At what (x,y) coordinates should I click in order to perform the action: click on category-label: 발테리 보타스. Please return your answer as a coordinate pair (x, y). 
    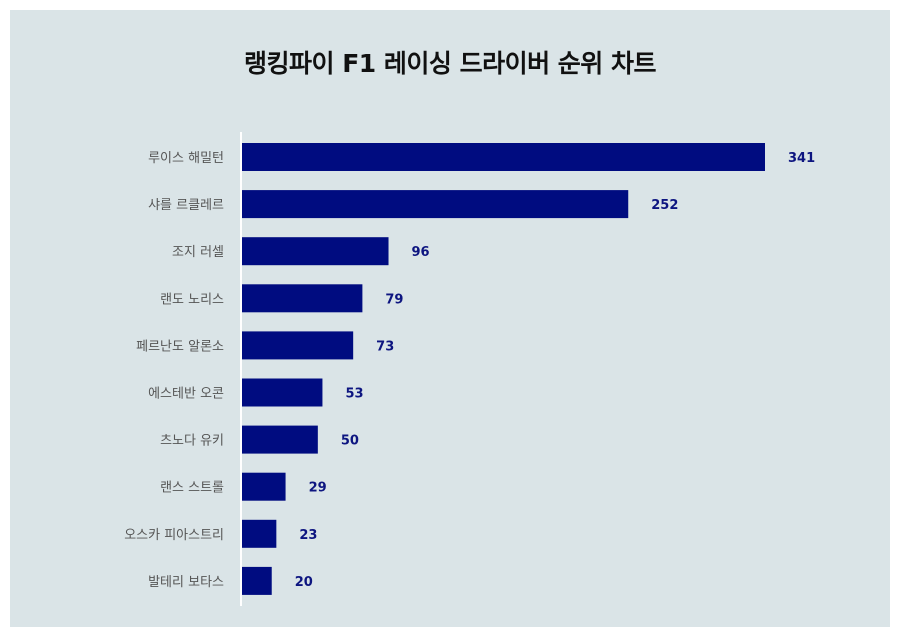
    Looking at the image, I should click on (186, 582).